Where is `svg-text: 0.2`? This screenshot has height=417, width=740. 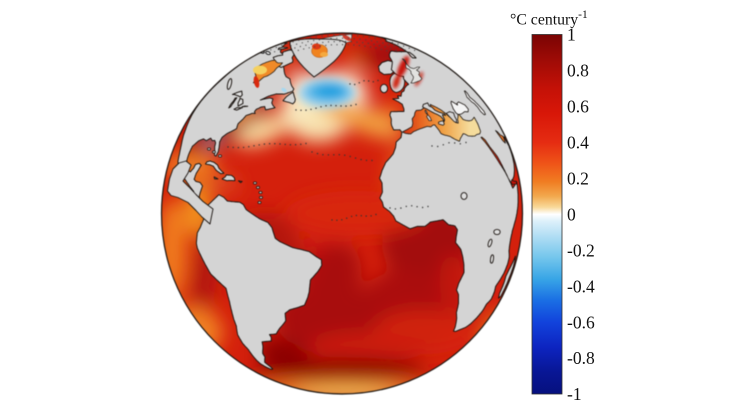
svg-text: 0.2 is located at coordinates (578, 179).